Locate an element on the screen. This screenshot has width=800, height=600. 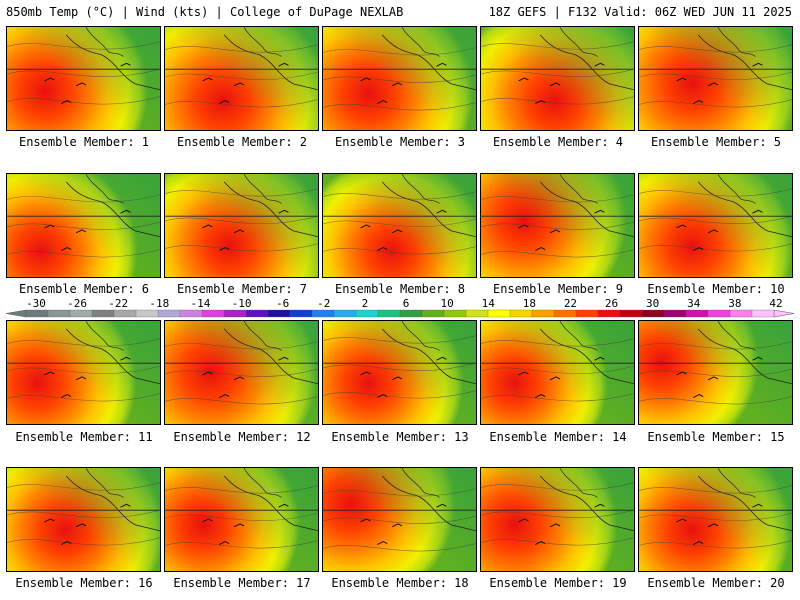
ensemble-member-caption: Ensemble Member: 18 is located at coordinates (400, 583).